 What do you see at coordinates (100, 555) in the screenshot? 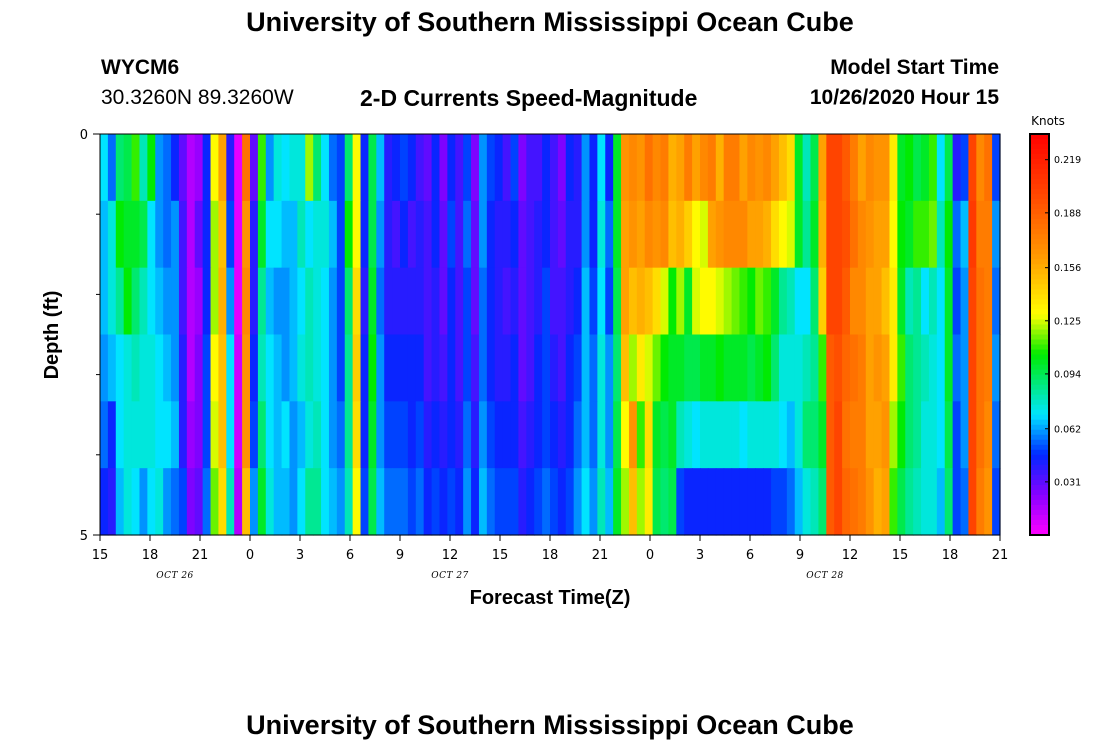
I see `x-tick-label: 15` at bounding box center [100, 555].